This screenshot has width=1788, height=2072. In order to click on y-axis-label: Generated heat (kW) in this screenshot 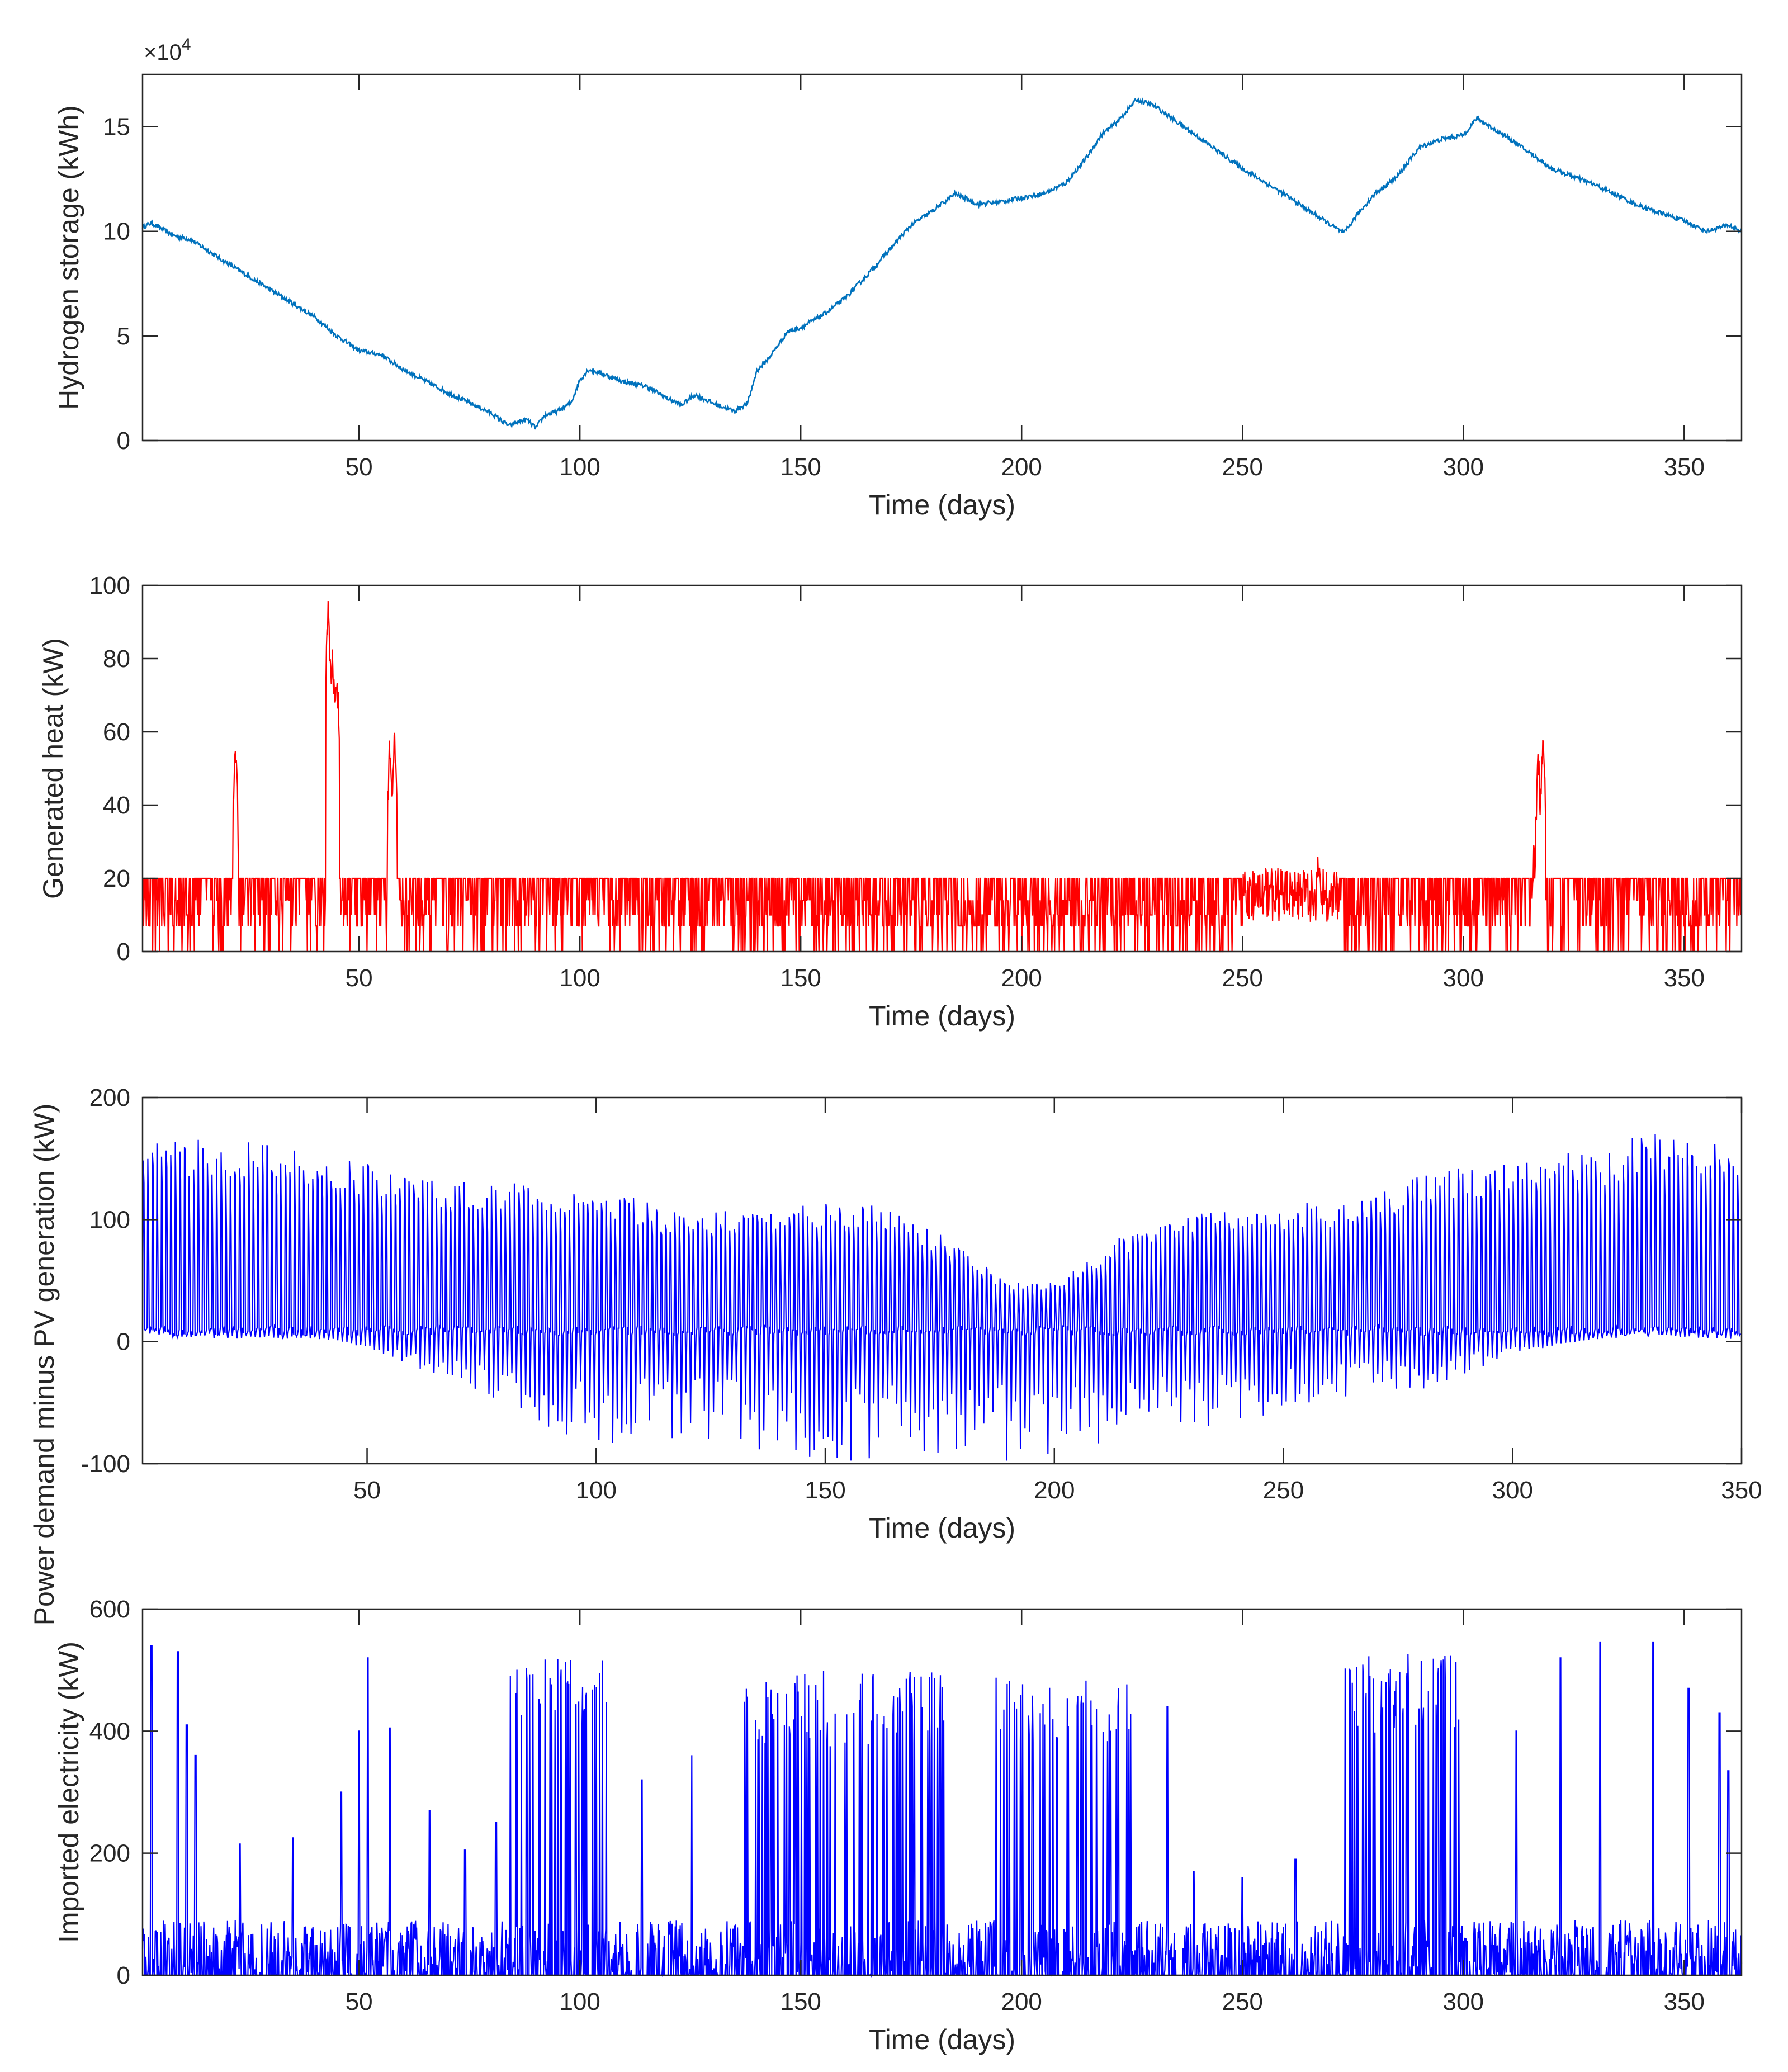, I will do `click(53, 768)`.